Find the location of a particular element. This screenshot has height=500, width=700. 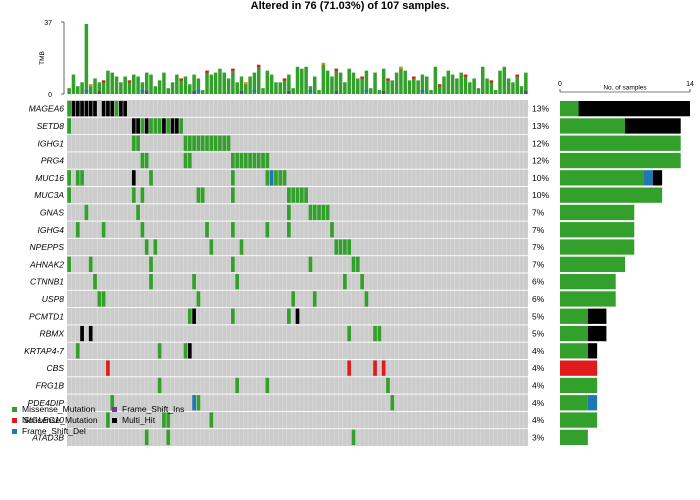

percent-label: 5% is located at coordinates (538, 316).